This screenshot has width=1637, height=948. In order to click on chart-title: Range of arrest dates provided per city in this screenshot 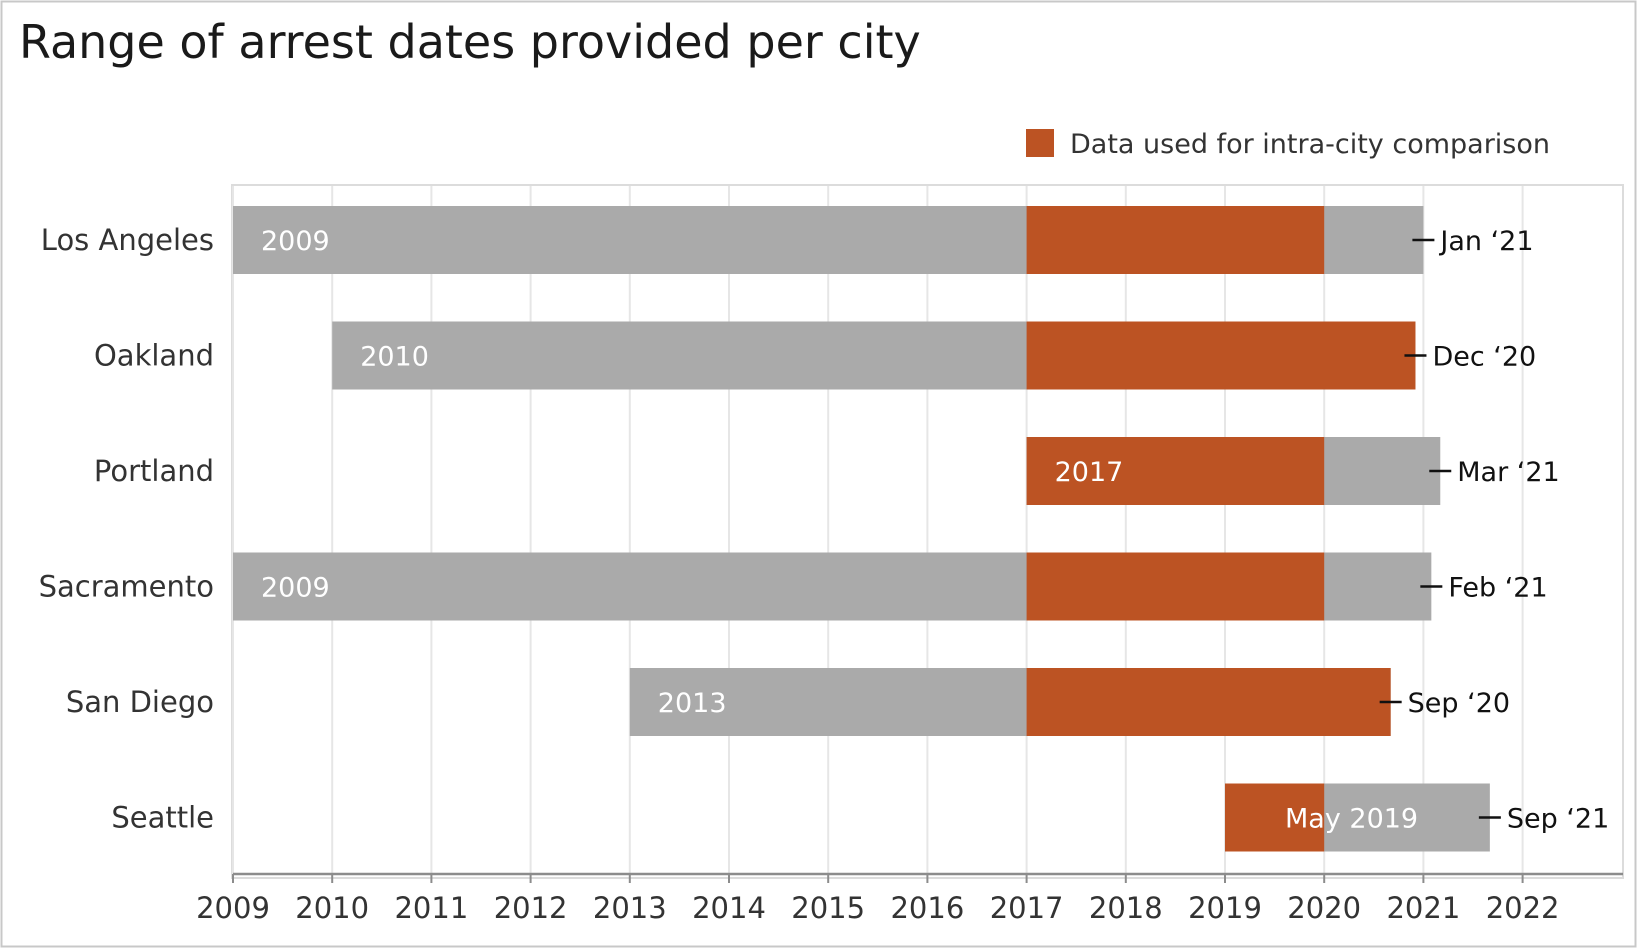, I will do `click(470, 42)`.